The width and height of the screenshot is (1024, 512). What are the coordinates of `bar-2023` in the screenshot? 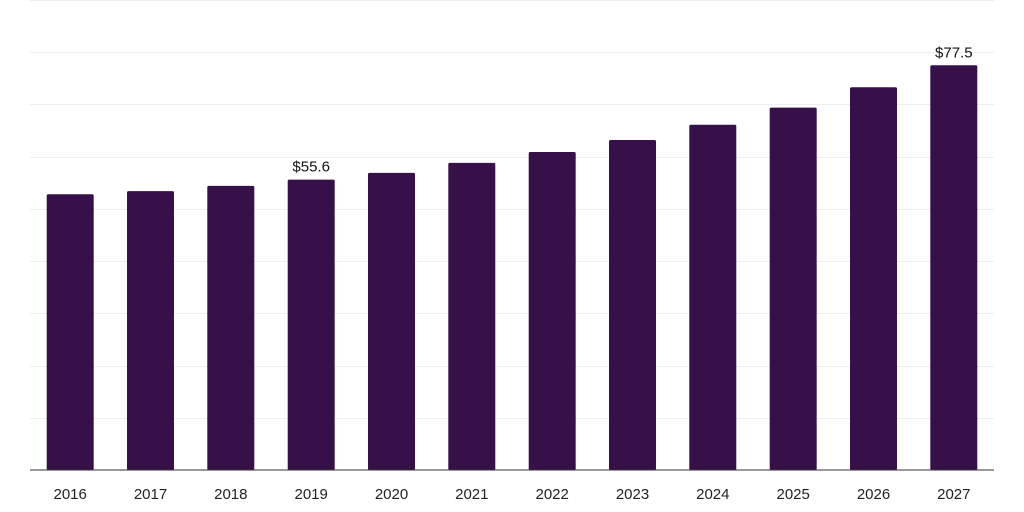 It's located at (632, 305).